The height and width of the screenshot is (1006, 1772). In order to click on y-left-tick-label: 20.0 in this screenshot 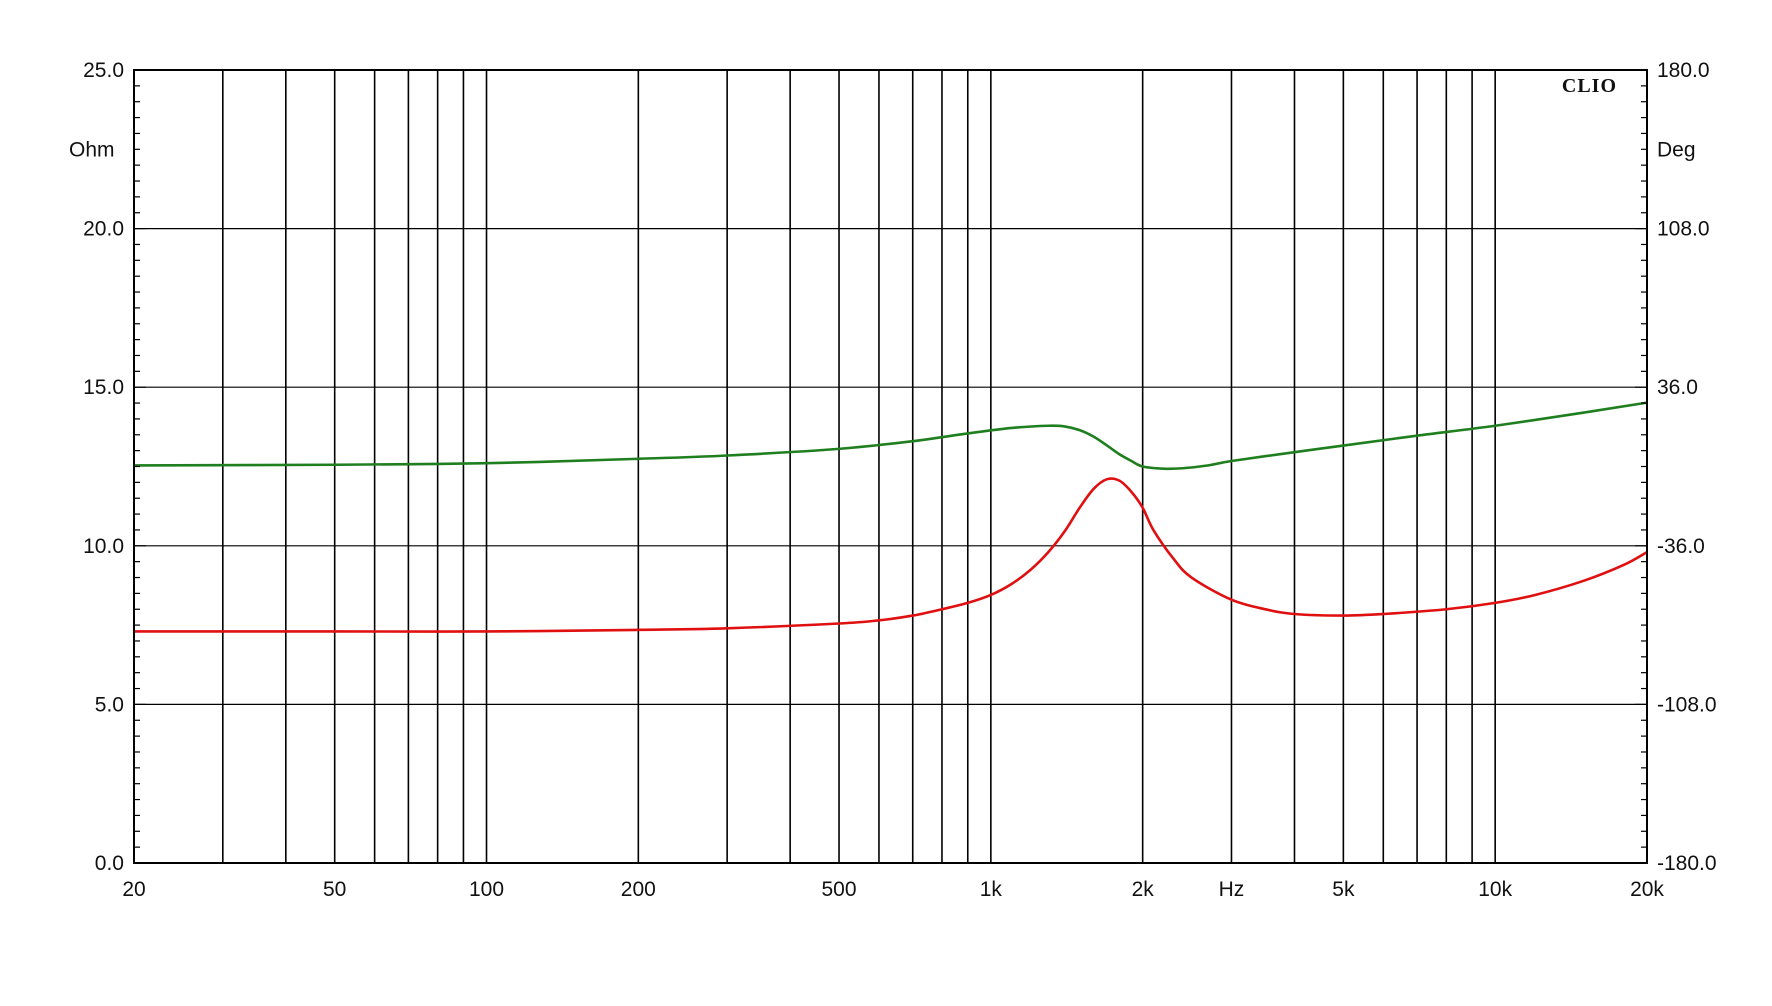, I will do `click(103, 229)`.